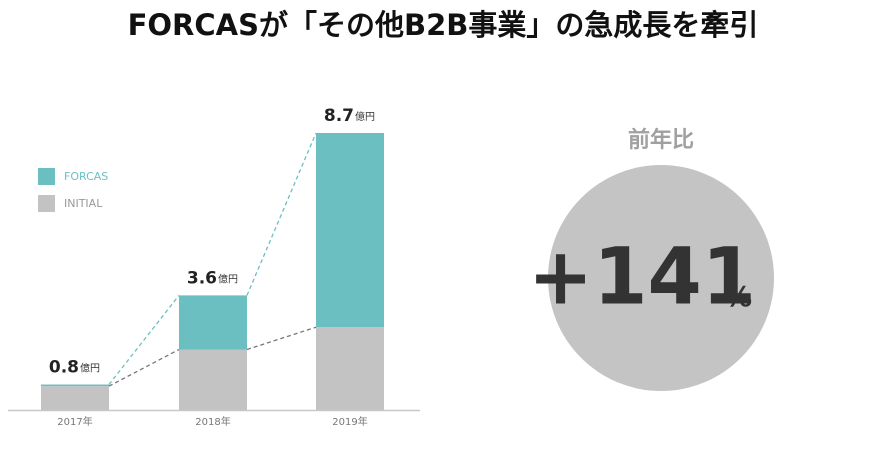  Describe the element at coordinates (443, 25) in the screenshot. I see `chart-title: FORCASが「その他B2B事業」の急成長を牽引` at that location.